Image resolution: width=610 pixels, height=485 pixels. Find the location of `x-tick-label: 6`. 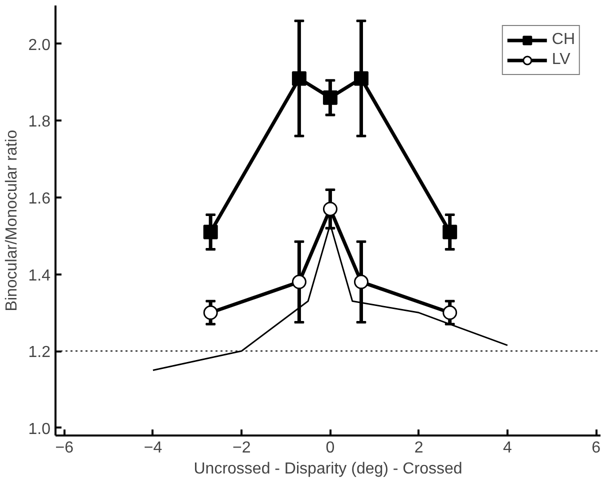

x-tick-label: 6 is located at coordinates (596, 448).